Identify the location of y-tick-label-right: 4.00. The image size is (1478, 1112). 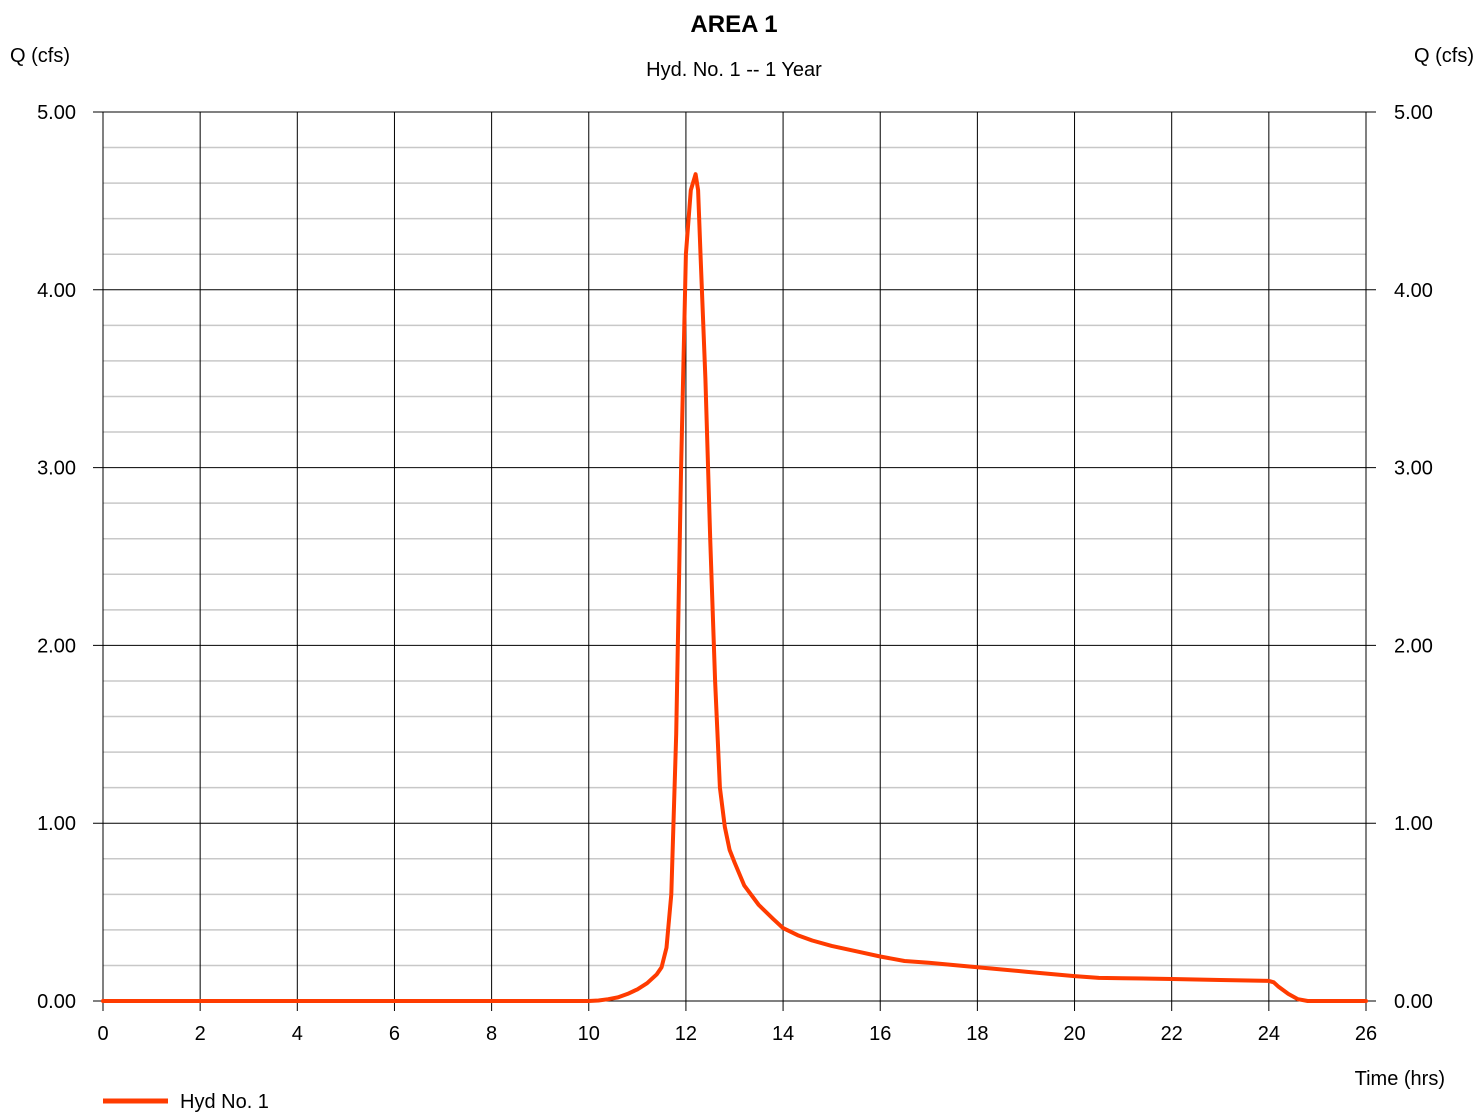
(1413, 291).